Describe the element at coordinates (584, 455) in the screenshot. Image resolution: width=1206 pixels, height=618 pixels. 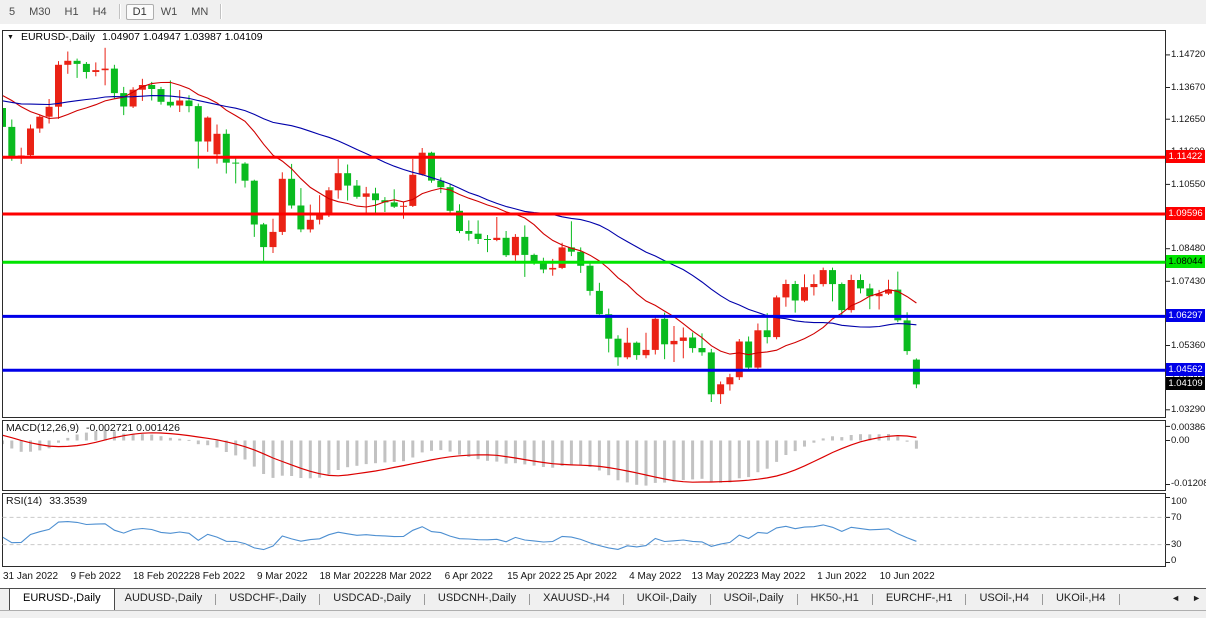
I see `macd-panel` at that location.